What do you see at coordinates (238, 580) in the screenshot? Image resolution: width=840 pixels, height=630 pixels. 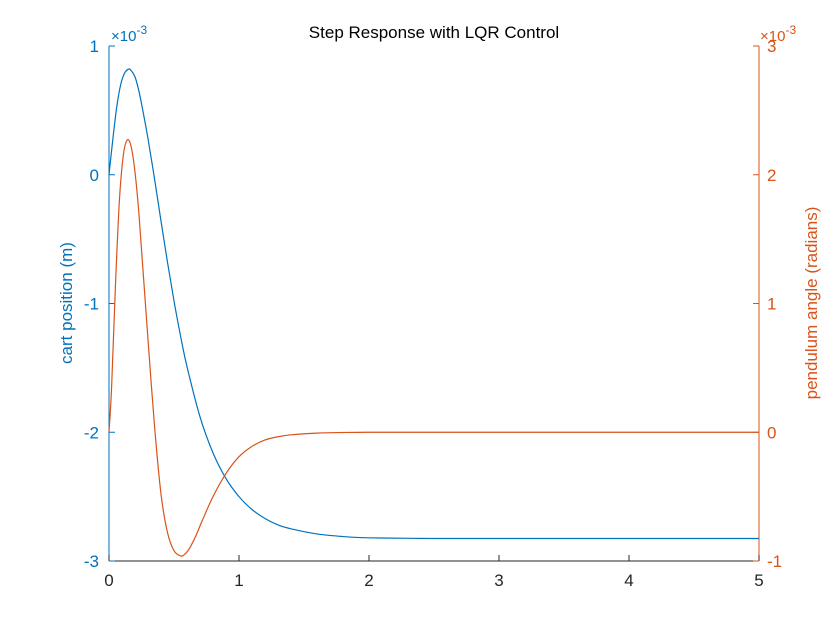 I see `x-tick-label: 1` at bounding box center [238, 580].